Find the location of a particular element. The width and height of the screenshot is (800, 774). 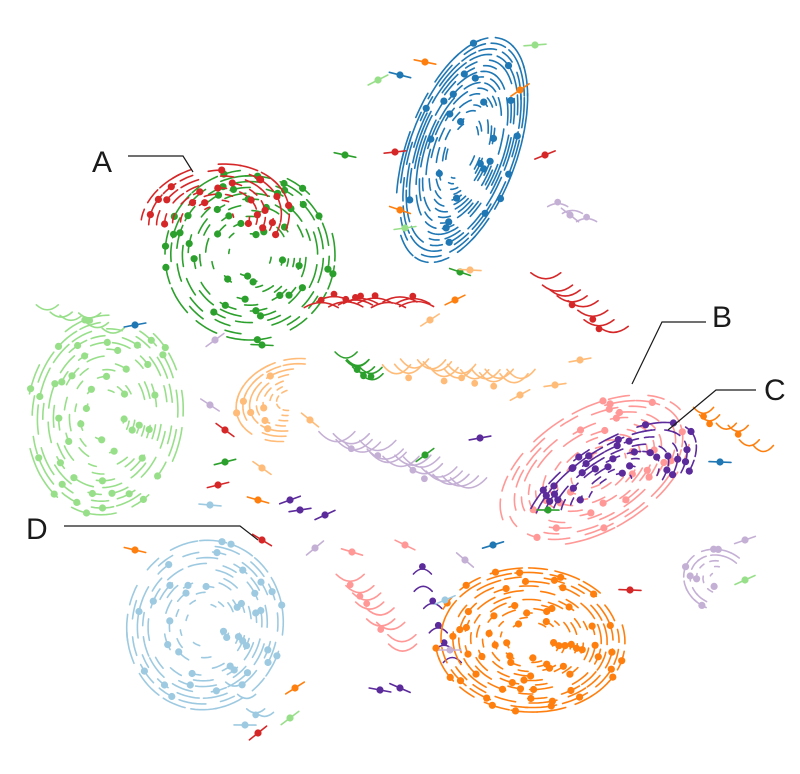

callout-label-d: D is located at coordinates (37, 529).